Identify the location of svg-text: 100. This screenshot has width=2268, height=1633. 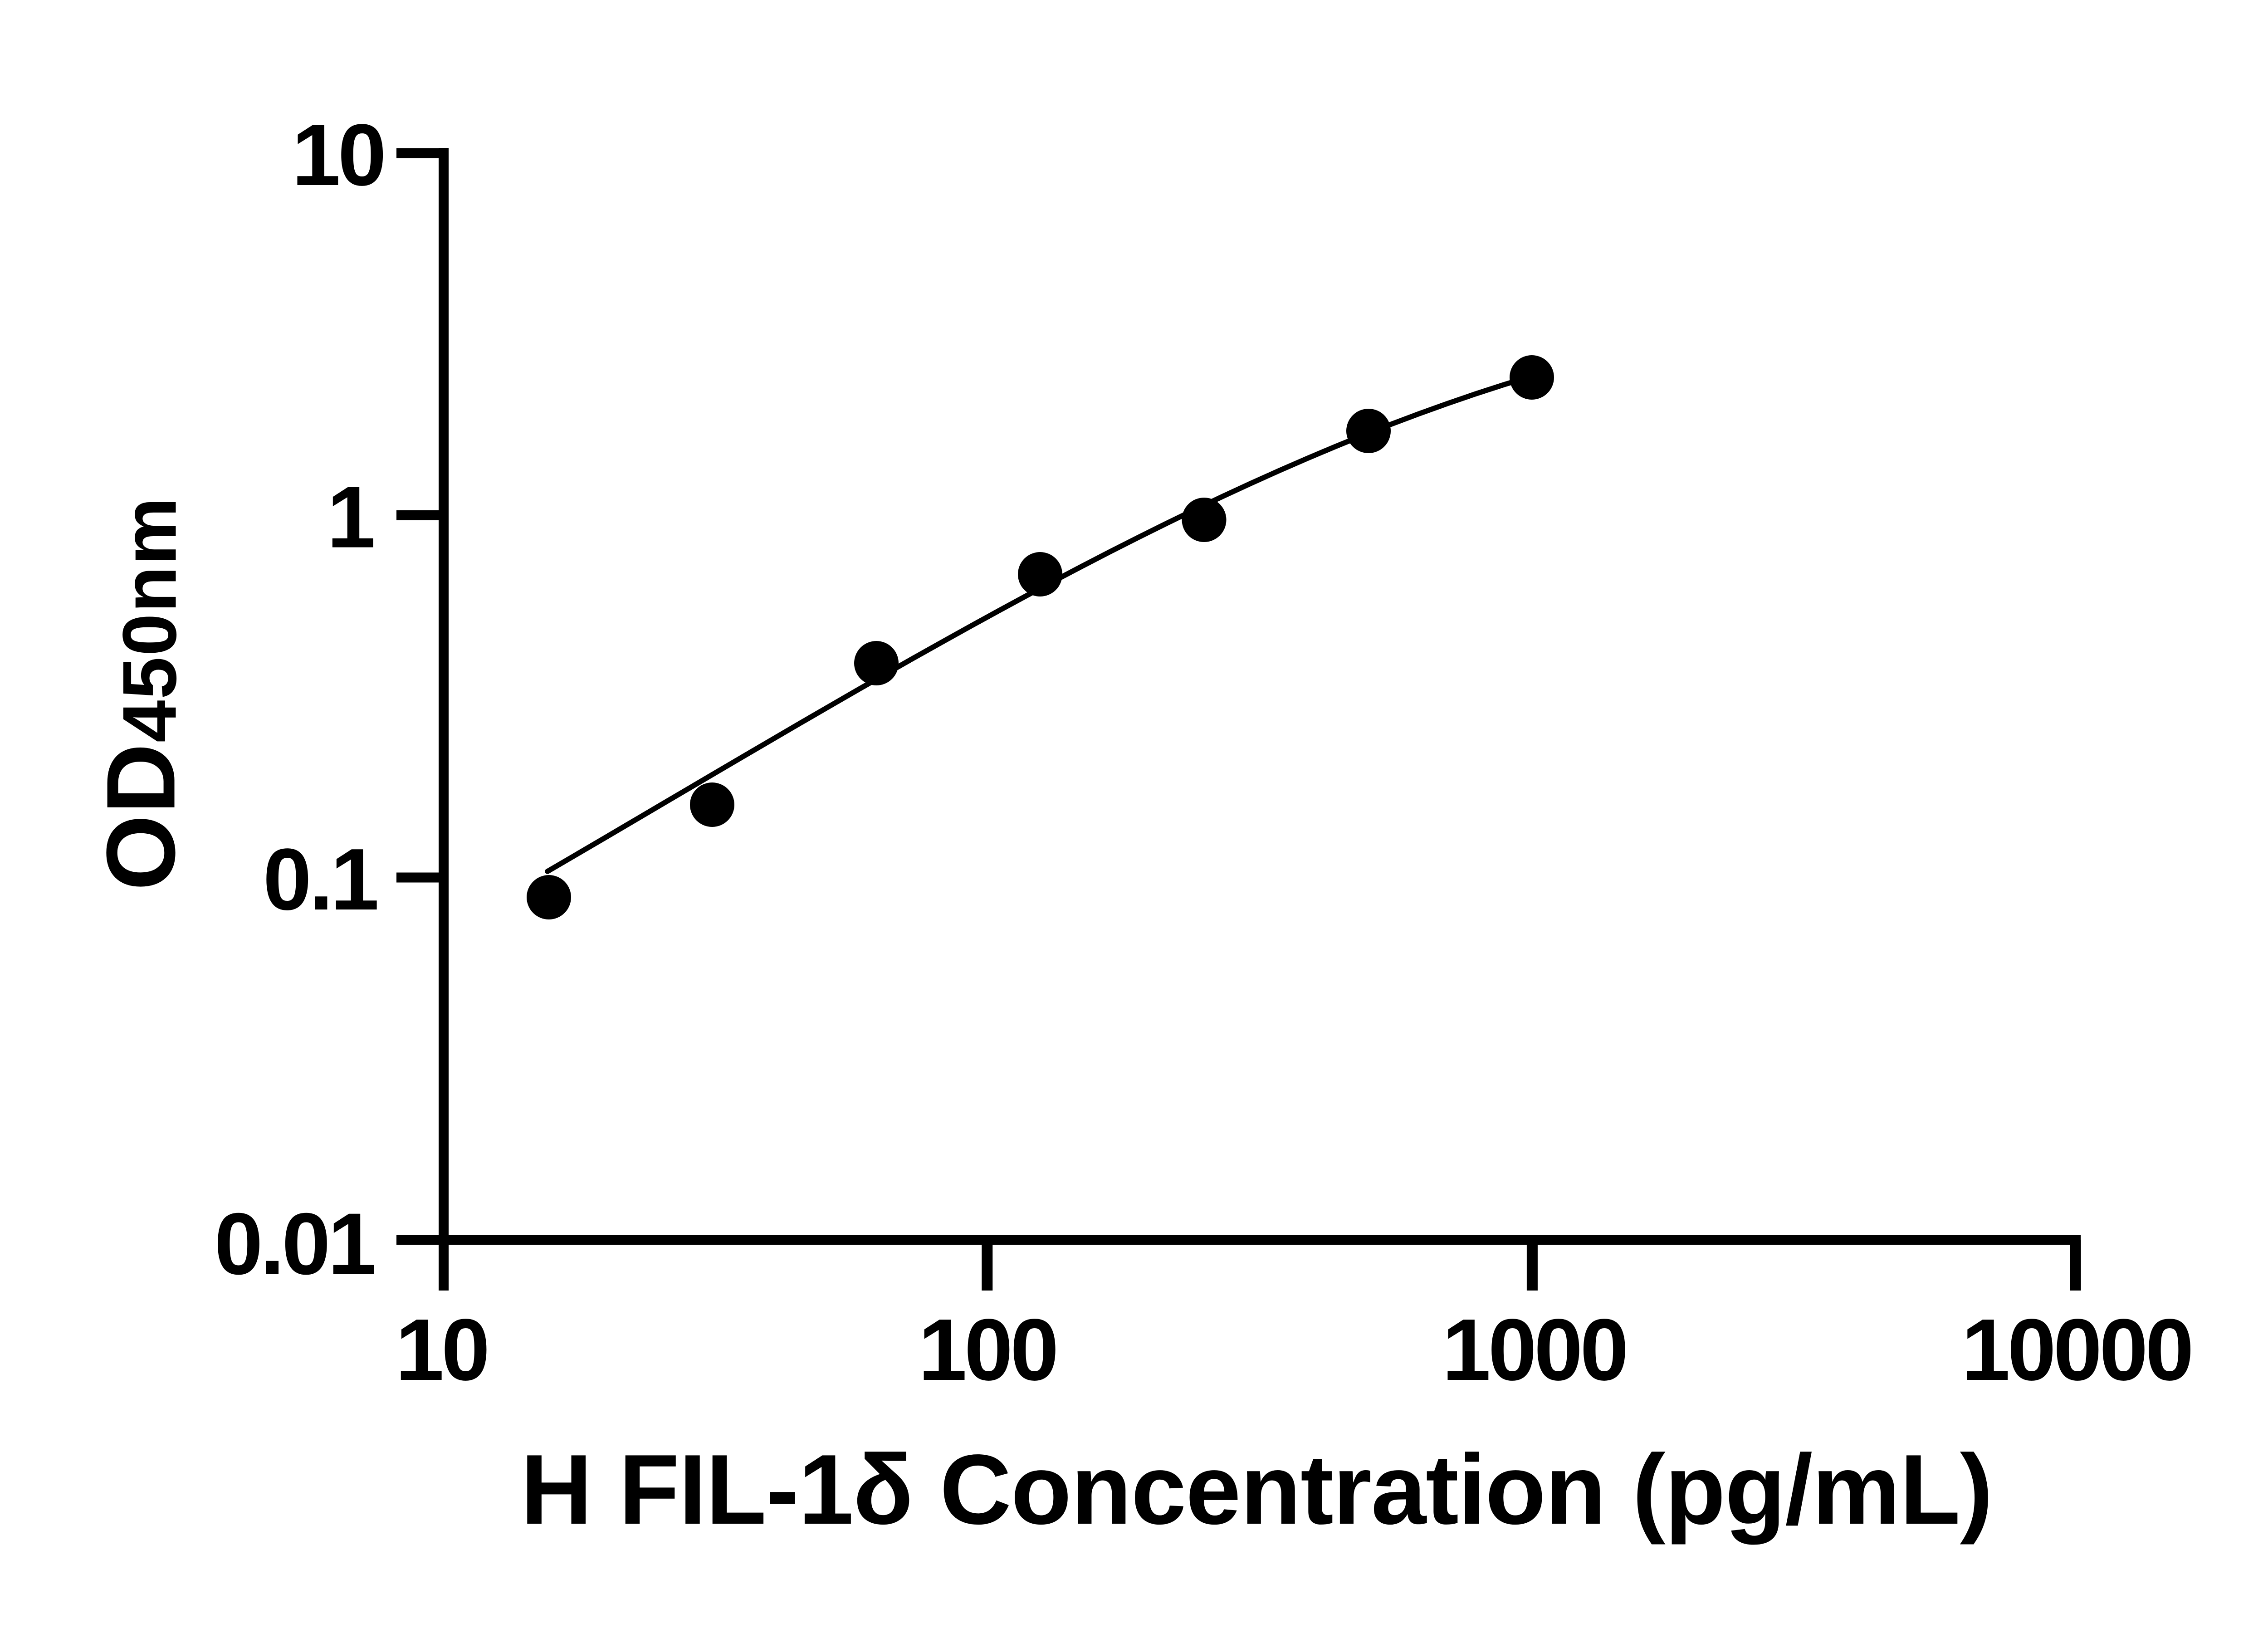
(987, 1349).